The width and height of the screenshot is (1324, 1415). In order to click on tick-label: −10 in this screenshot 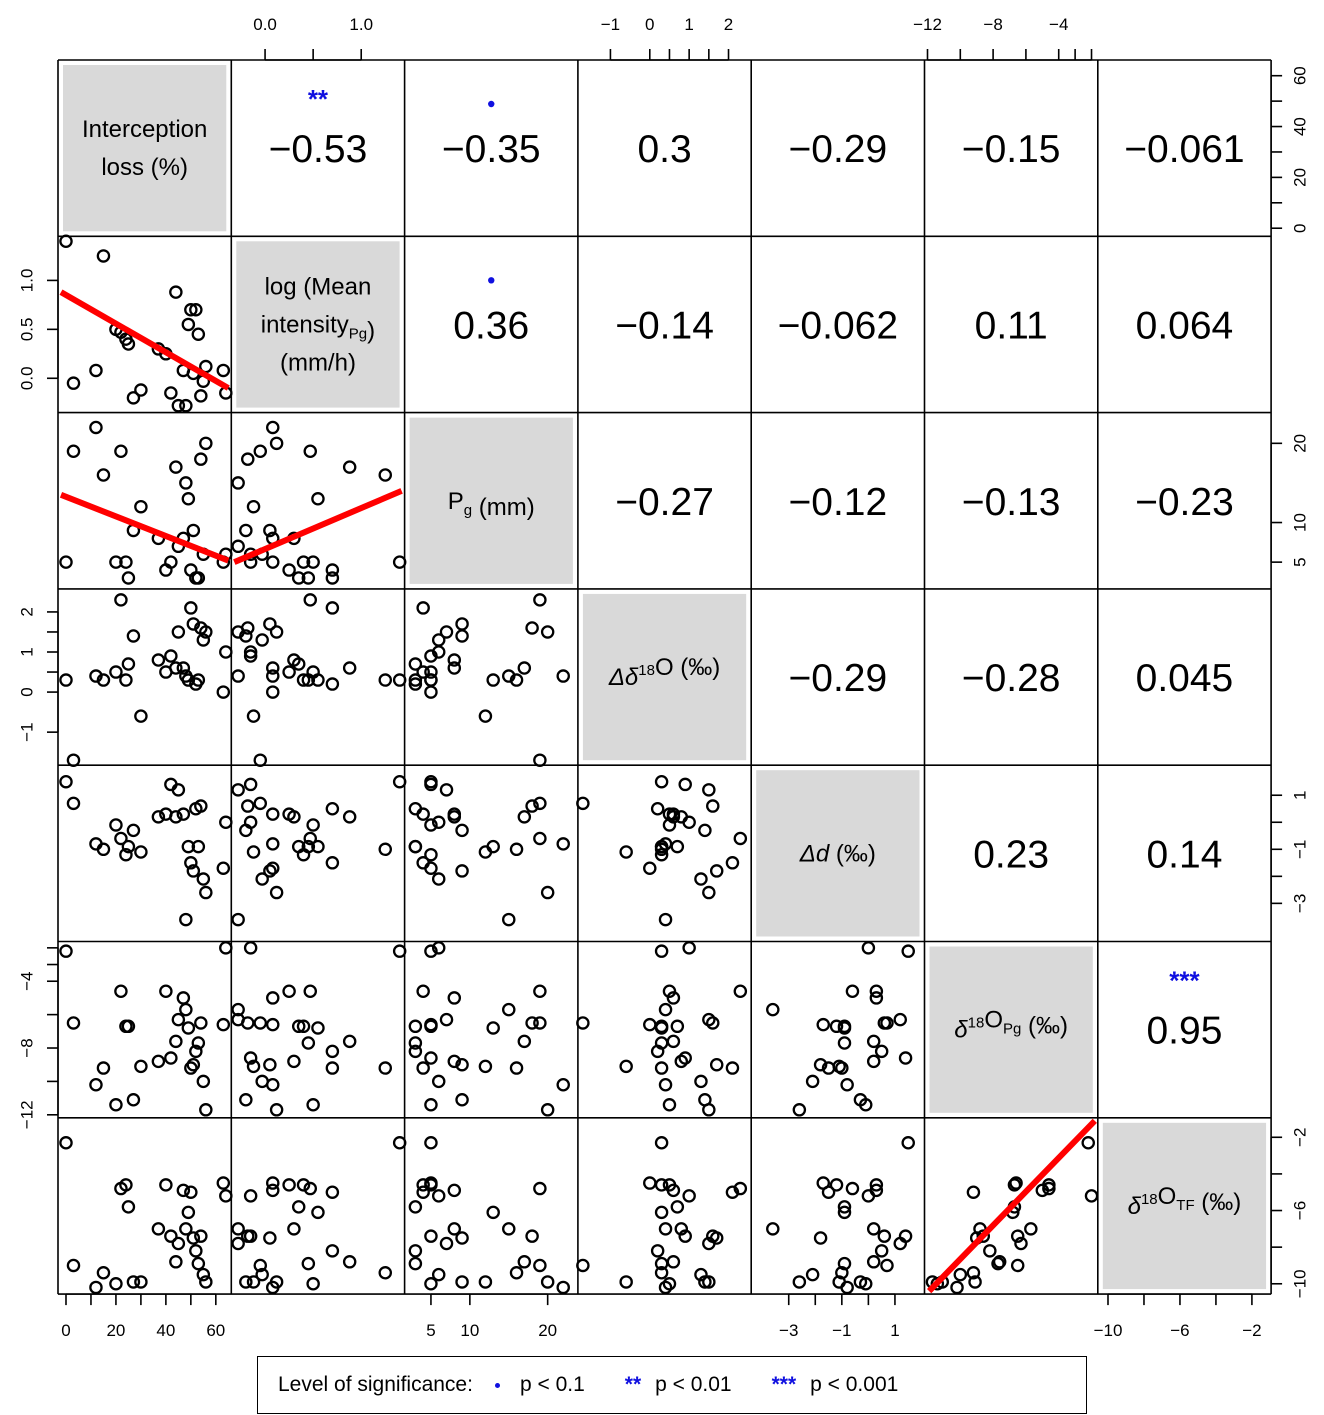, I will do `click(1300, 1283)`.